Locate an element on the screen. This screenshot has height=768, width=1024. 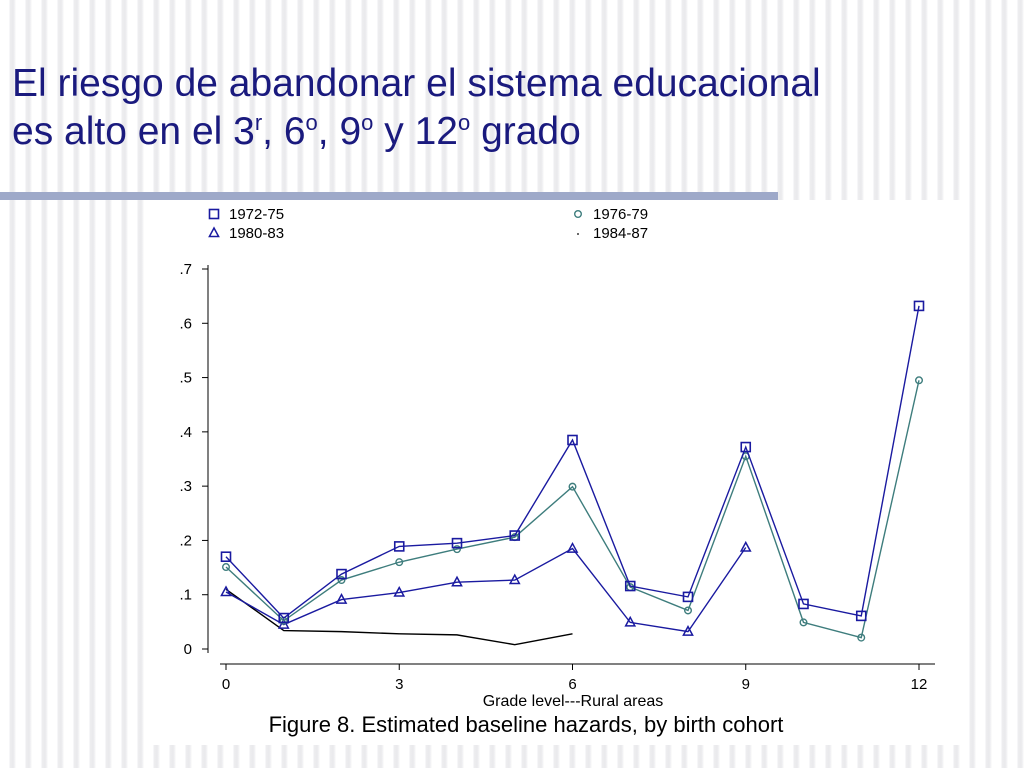
title-text-c: , 9 is located at coordinates (339, 131).